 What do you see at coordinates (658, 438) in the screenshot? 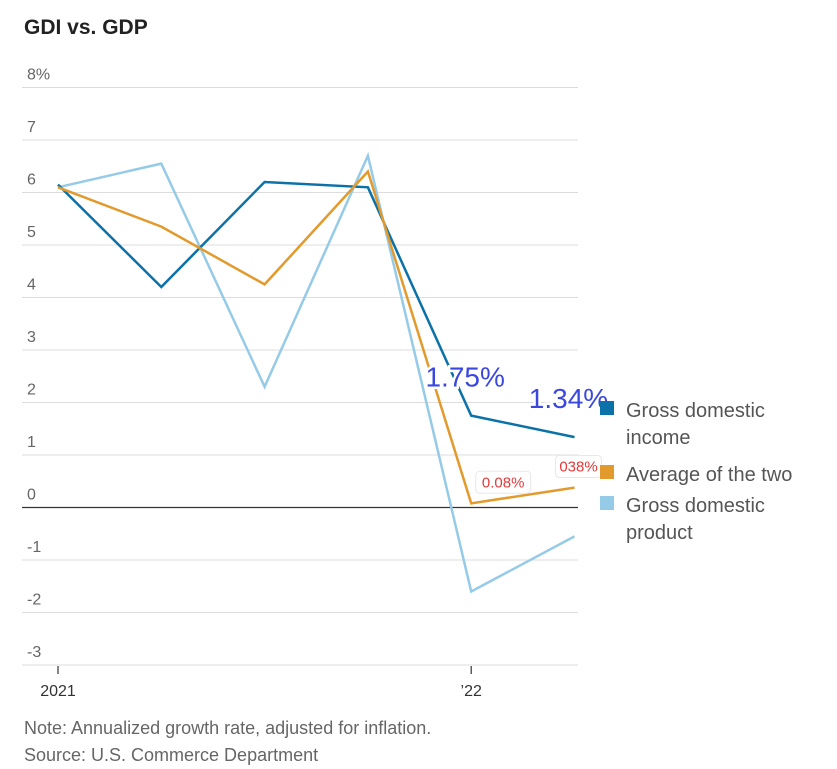
I see `legend-label-gdi: income` at bounding box center [658, 438].